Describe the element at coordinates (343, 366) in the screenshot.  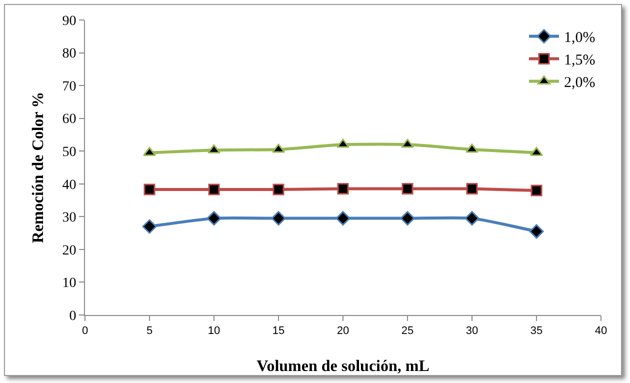
I see `x-axis-title: Volumen de solución, mL` at that location.